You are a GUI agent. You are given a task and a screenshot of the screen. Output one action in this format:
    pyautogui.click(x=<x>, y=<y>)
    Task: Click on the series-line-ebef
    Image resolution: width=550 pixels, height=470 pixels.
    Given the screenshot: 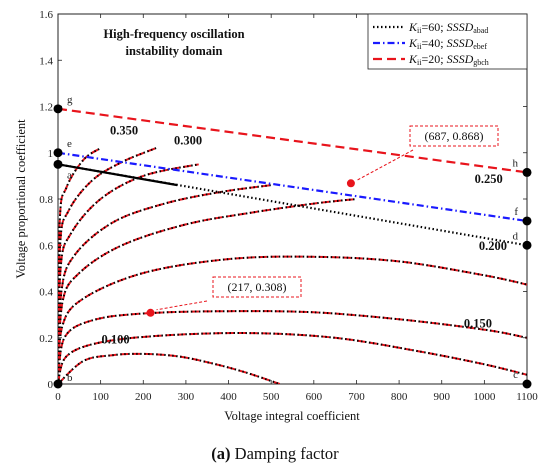 What is the action you would take?
    pyautogui.click(x=292, y=187)
    